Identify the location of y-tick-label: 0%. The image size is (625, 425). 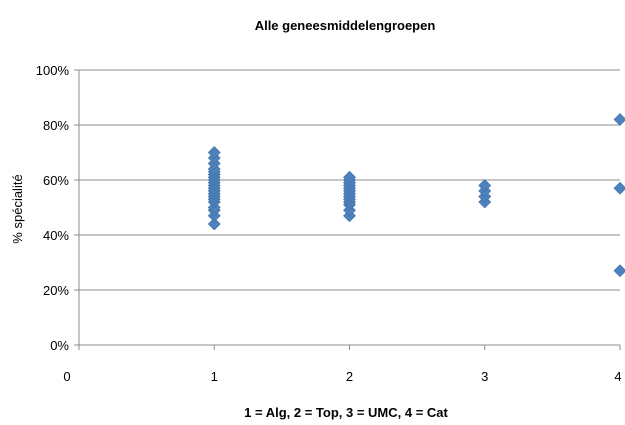
(59, 345).